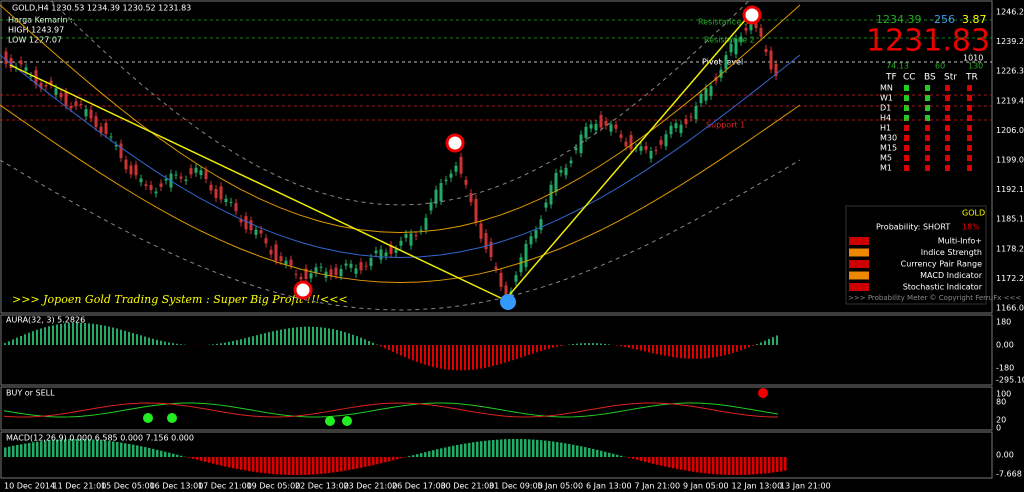 The width and height of the screenshot is (1024, 492). Describe the element at coordinates (909, 78) in the screenshot. I see `table-header: CC` at that location.